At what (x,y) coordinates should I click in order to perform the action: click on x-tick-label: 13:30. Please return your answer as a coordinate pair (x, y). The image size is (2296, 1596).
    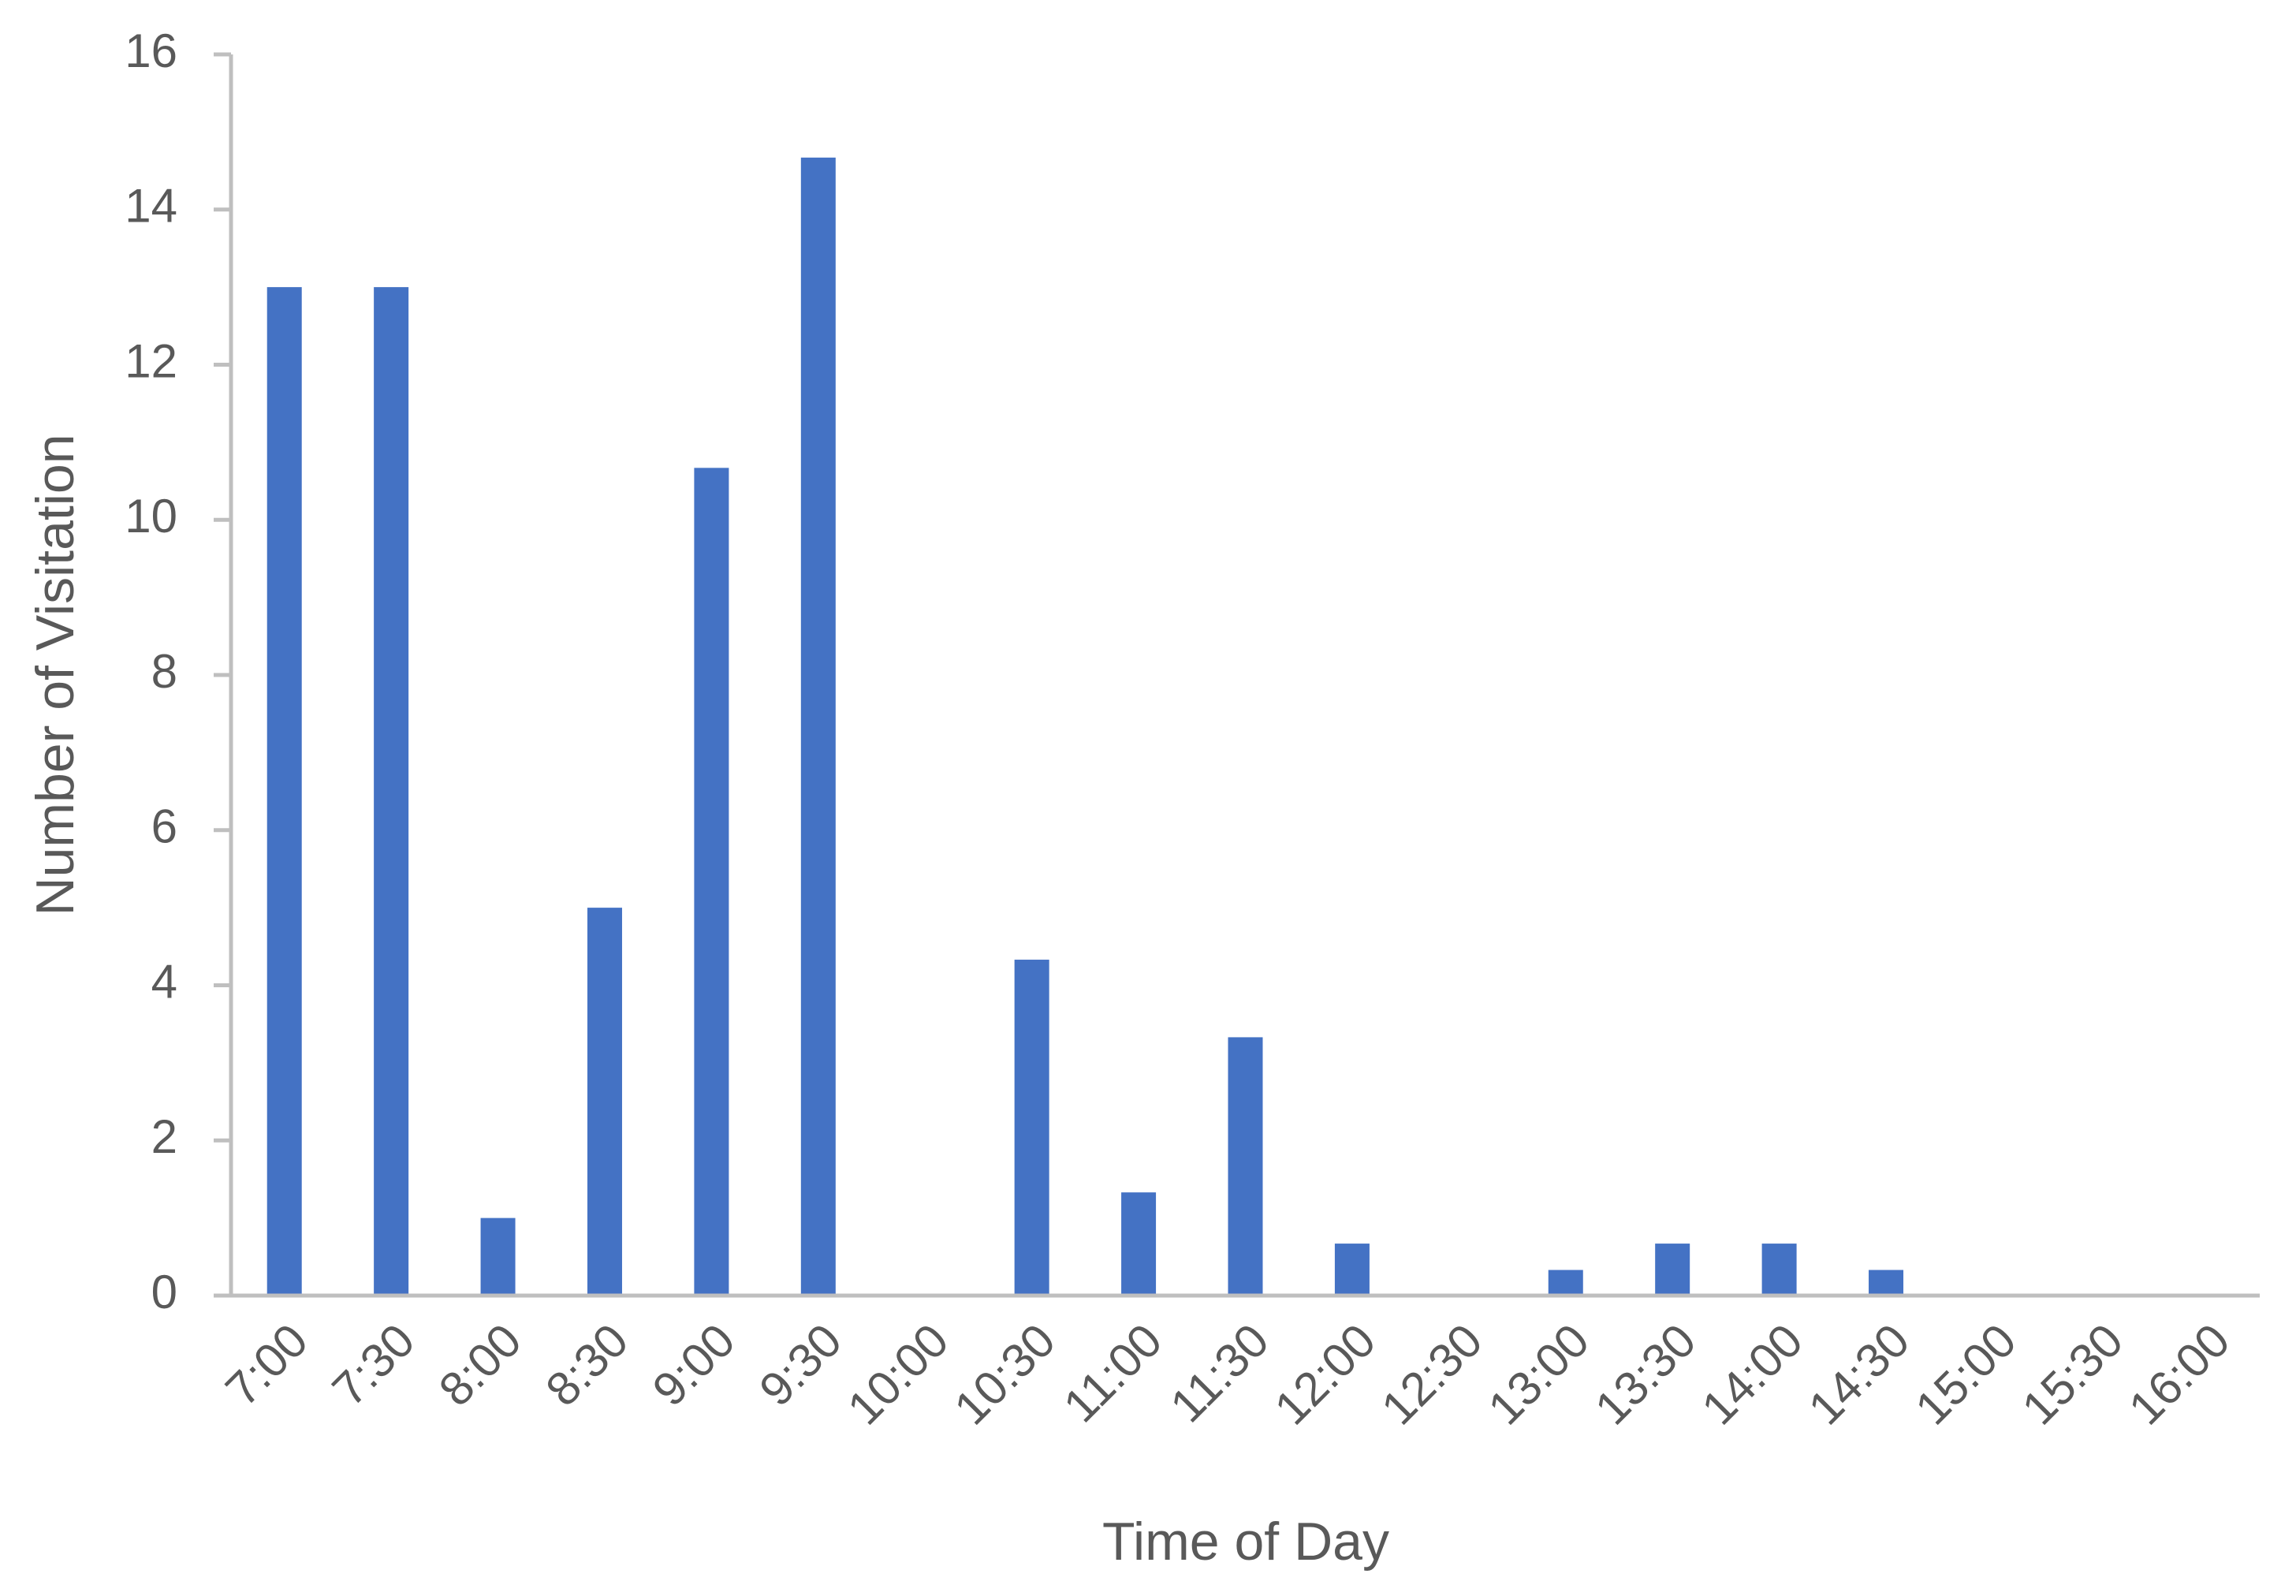
    Looking at the image, I should click on (1645, 1374).